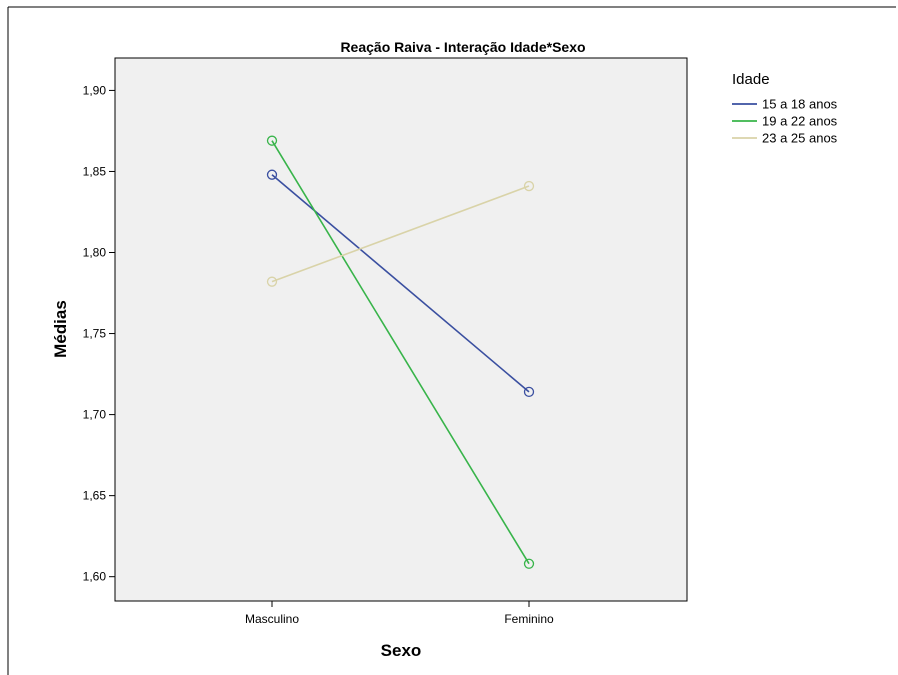  Describe the element at coordinates (95, 171) in the screenshot. I see `y-tick-label: 1,85` at that location.